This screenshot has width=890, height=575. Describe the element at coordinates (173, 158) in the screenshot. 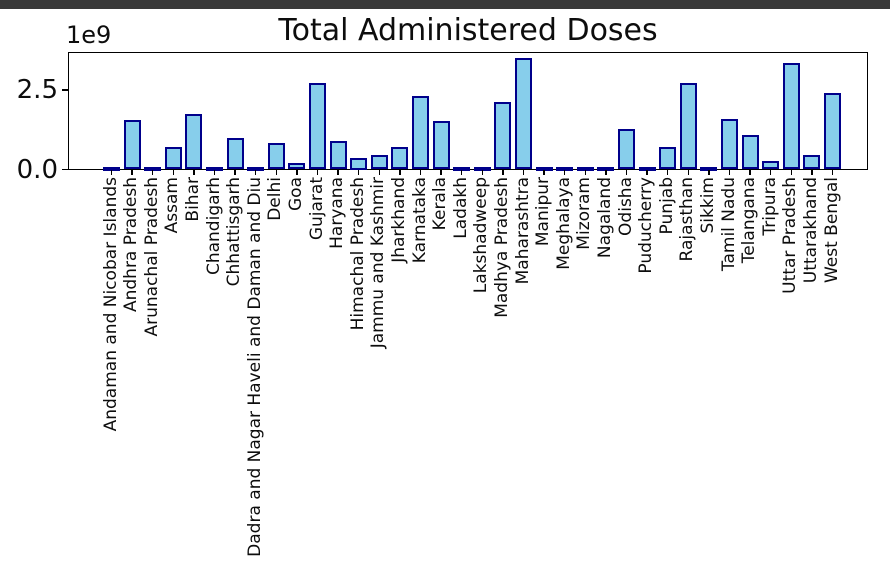

I see `bar-assam` at that location.